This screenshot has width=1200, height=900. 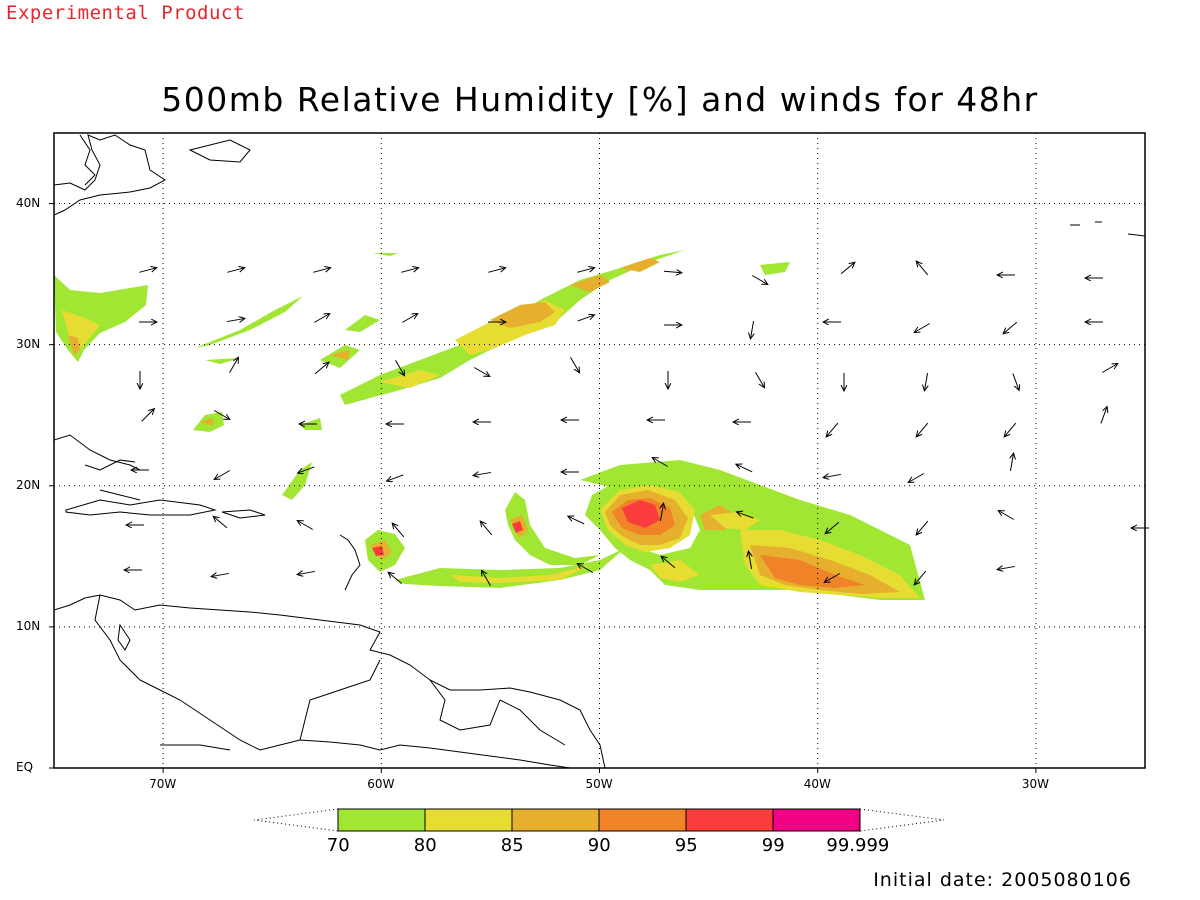 I want to click on colorbar, so click(x=599, y=820).